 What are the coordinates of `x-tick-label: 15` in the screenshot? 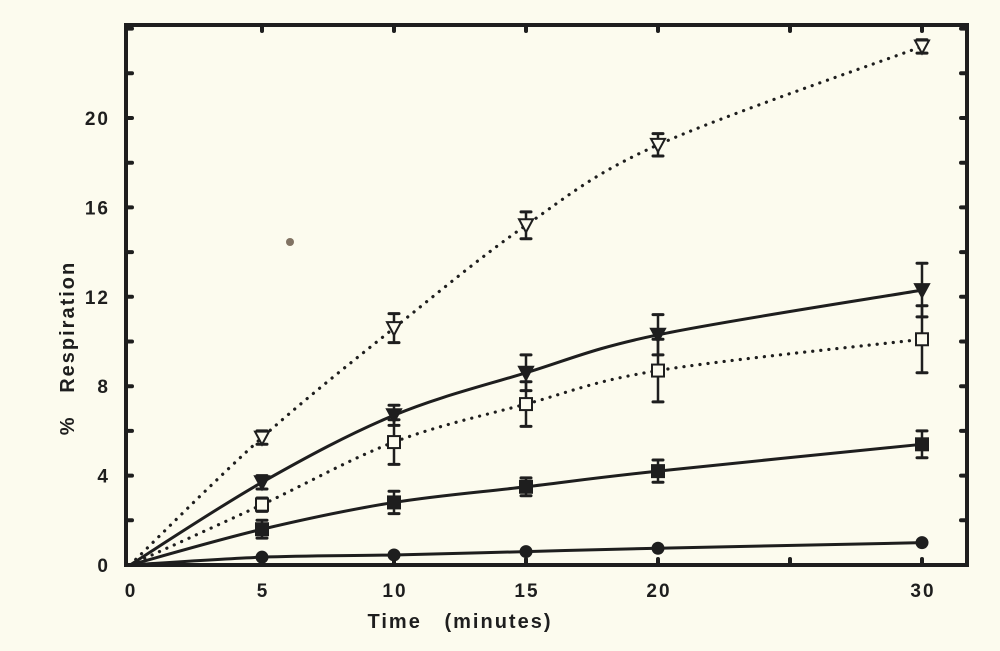 It's located at (526, 591).